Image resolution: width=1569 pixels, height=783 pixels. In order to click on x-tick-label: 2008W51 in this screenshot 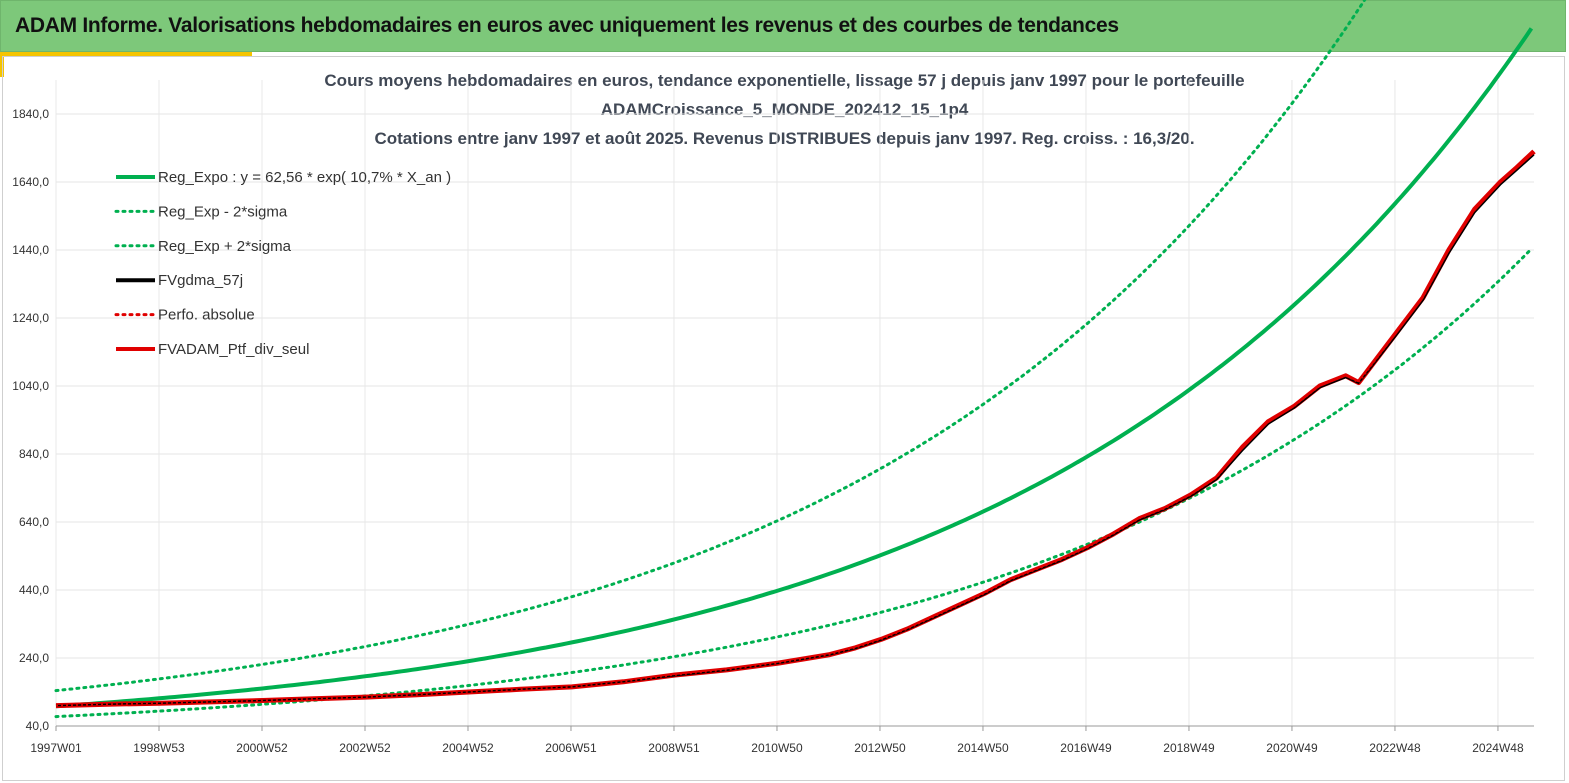, I will do `click(674, 748)`.